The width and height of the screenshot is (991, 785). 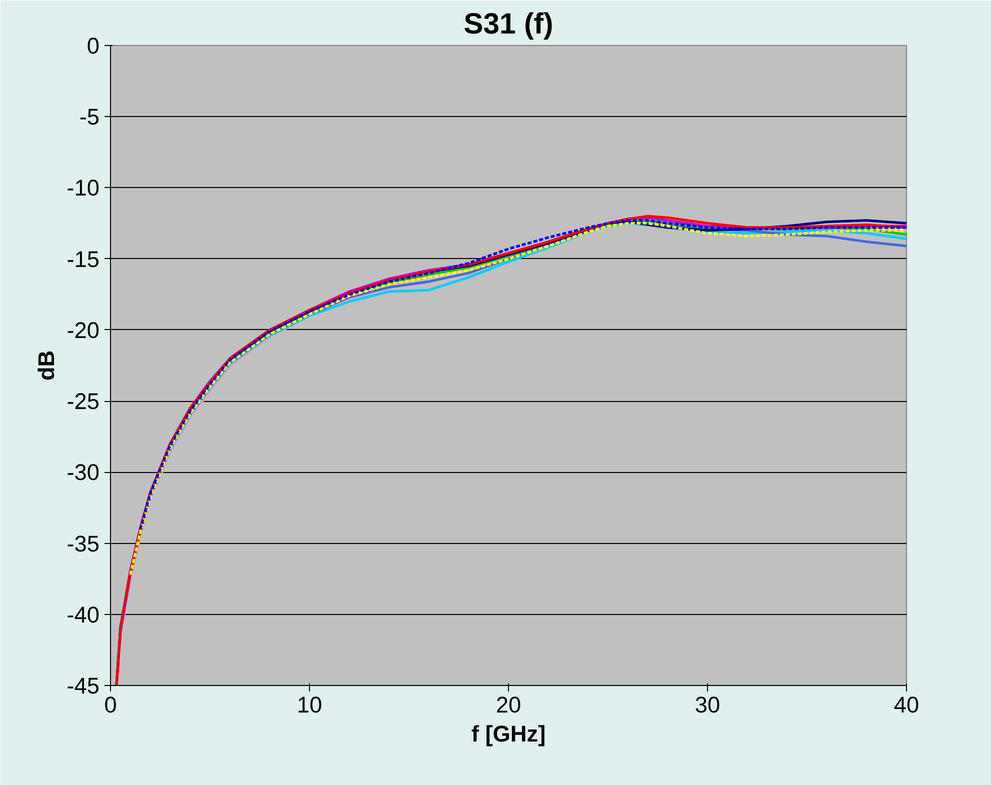 I want to click on y-tick-label: -40, so click(x=83, y=614).